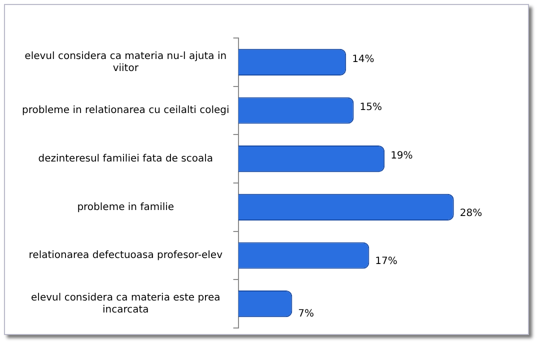 This screenshot has width=537, height=344. I want to click on y-tick-label: probleme in relationarea cu ceilalti colegi, so click(126, 110).